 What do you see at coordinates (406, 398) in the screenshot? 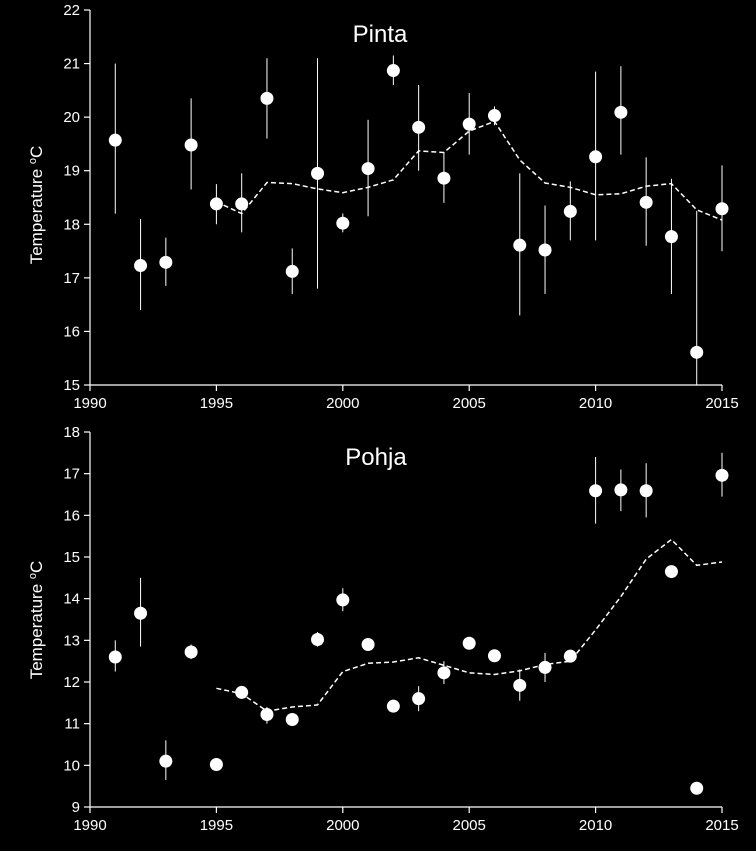
I see `pinta-x-ticks: 1990 1995 2000 2005 2010 2015` at bounding box center [406, 398].